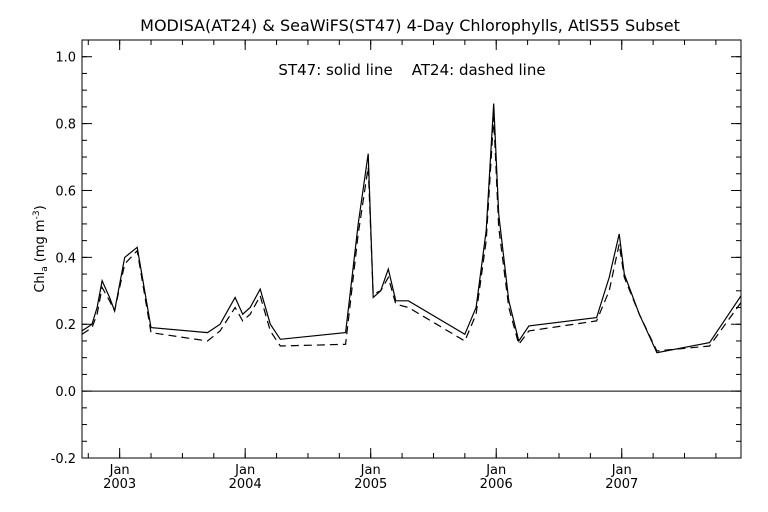 The image size is (768, 512). I want to click on x-tick-year: 2006, so click(496, 484).